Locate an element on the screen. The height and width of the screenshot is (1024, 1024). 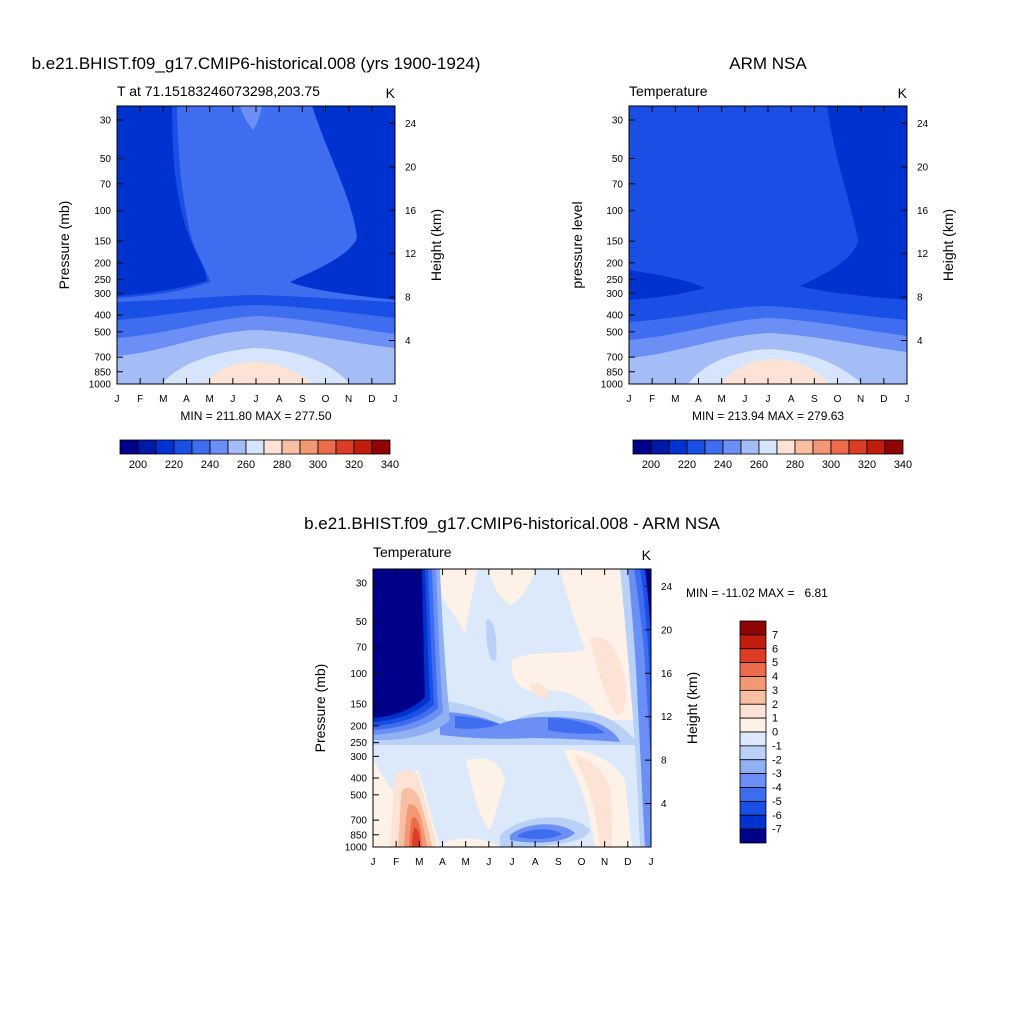
y-right-tick-label: 8 is located at coordinates (408, 298).